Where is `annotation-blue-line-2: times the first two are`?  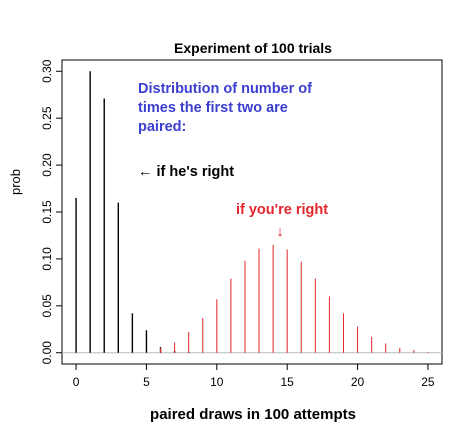
annotation-blue-line-2: times the first two are is located at coordinates (213, 108).